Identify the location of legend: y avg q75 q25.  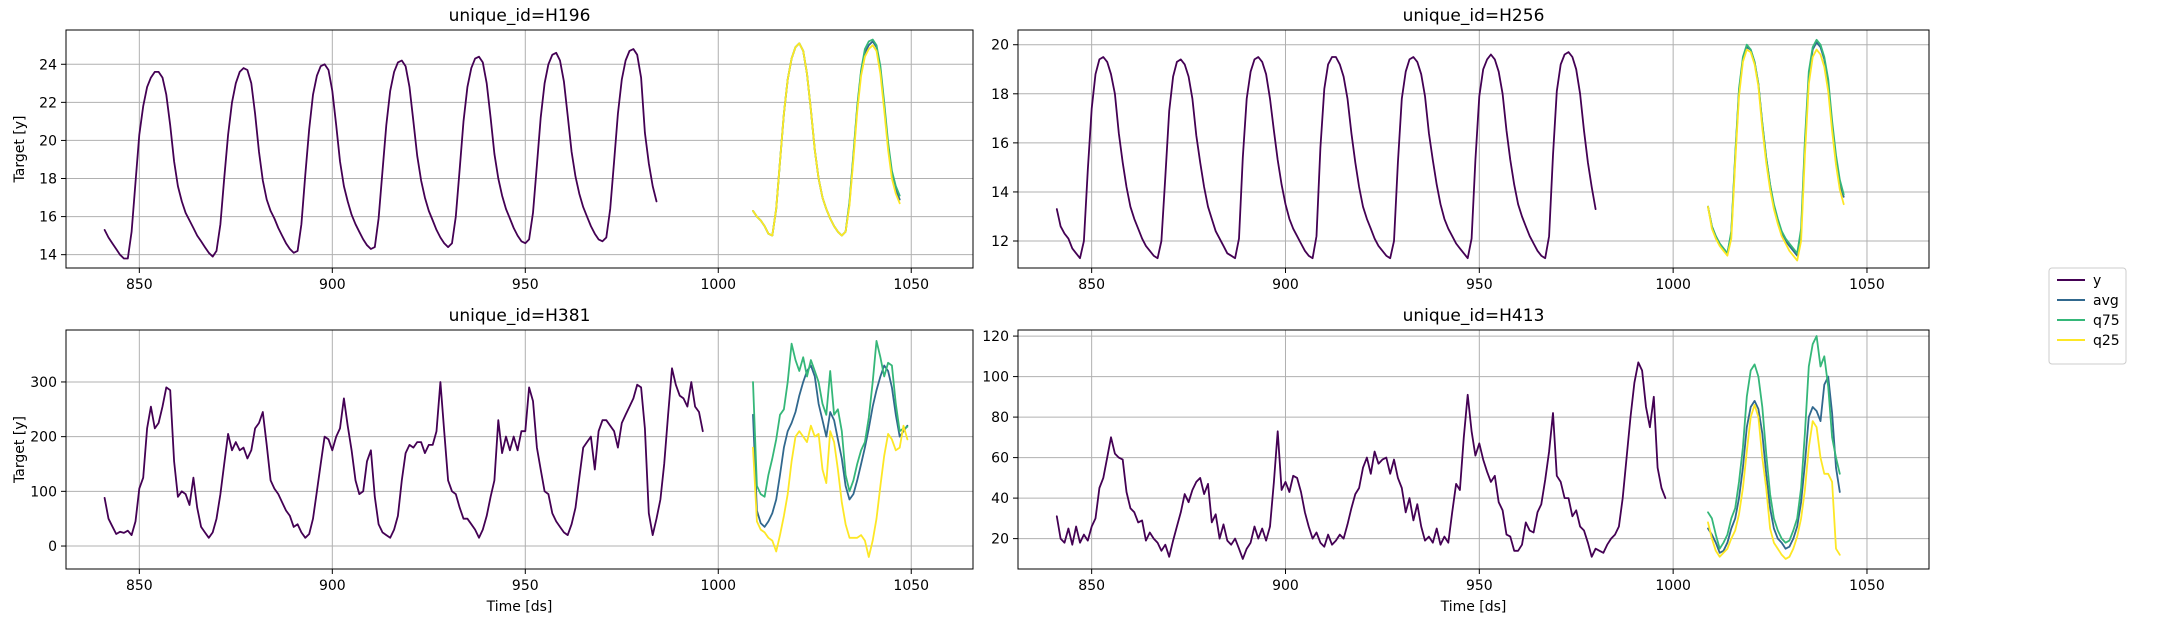
(2087, 316).